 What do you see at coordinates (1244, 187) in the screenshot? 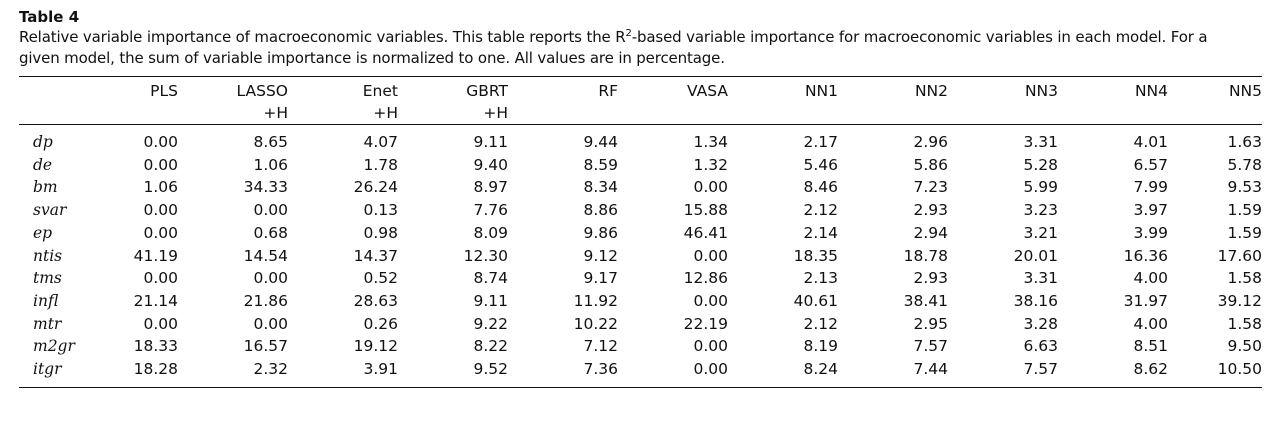
I see `table-cell: 9.53` at bounding box center [1244, 187].